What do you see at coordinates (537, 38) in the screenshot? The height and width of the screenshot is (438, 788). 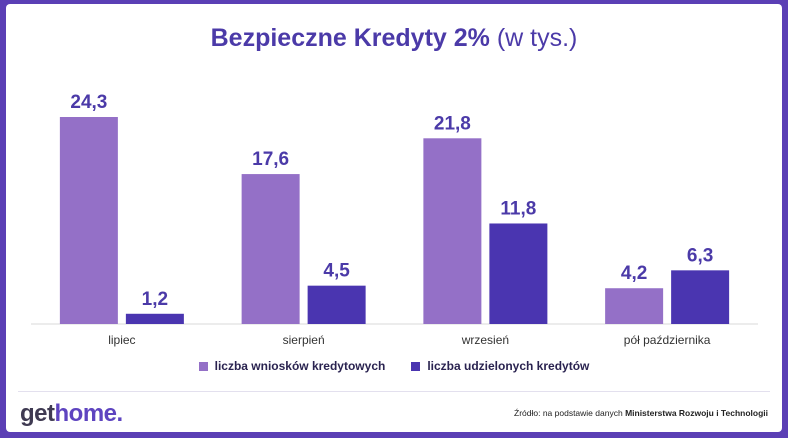 I see `chart-title-unit: (w tys.)` at bounding box center [537, 38].